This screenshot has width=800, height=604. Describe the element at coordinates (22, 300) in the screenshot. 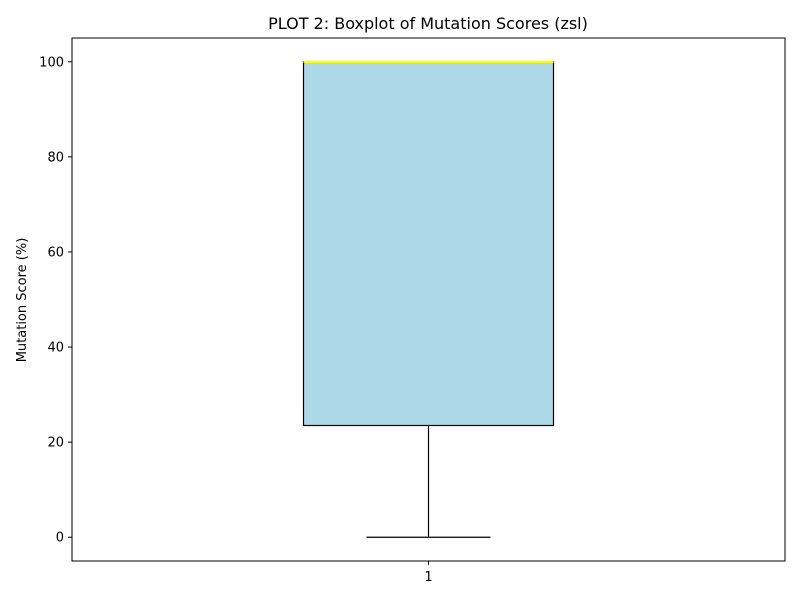

I see `y-axis-label: Mutation Score (%)` at that location.